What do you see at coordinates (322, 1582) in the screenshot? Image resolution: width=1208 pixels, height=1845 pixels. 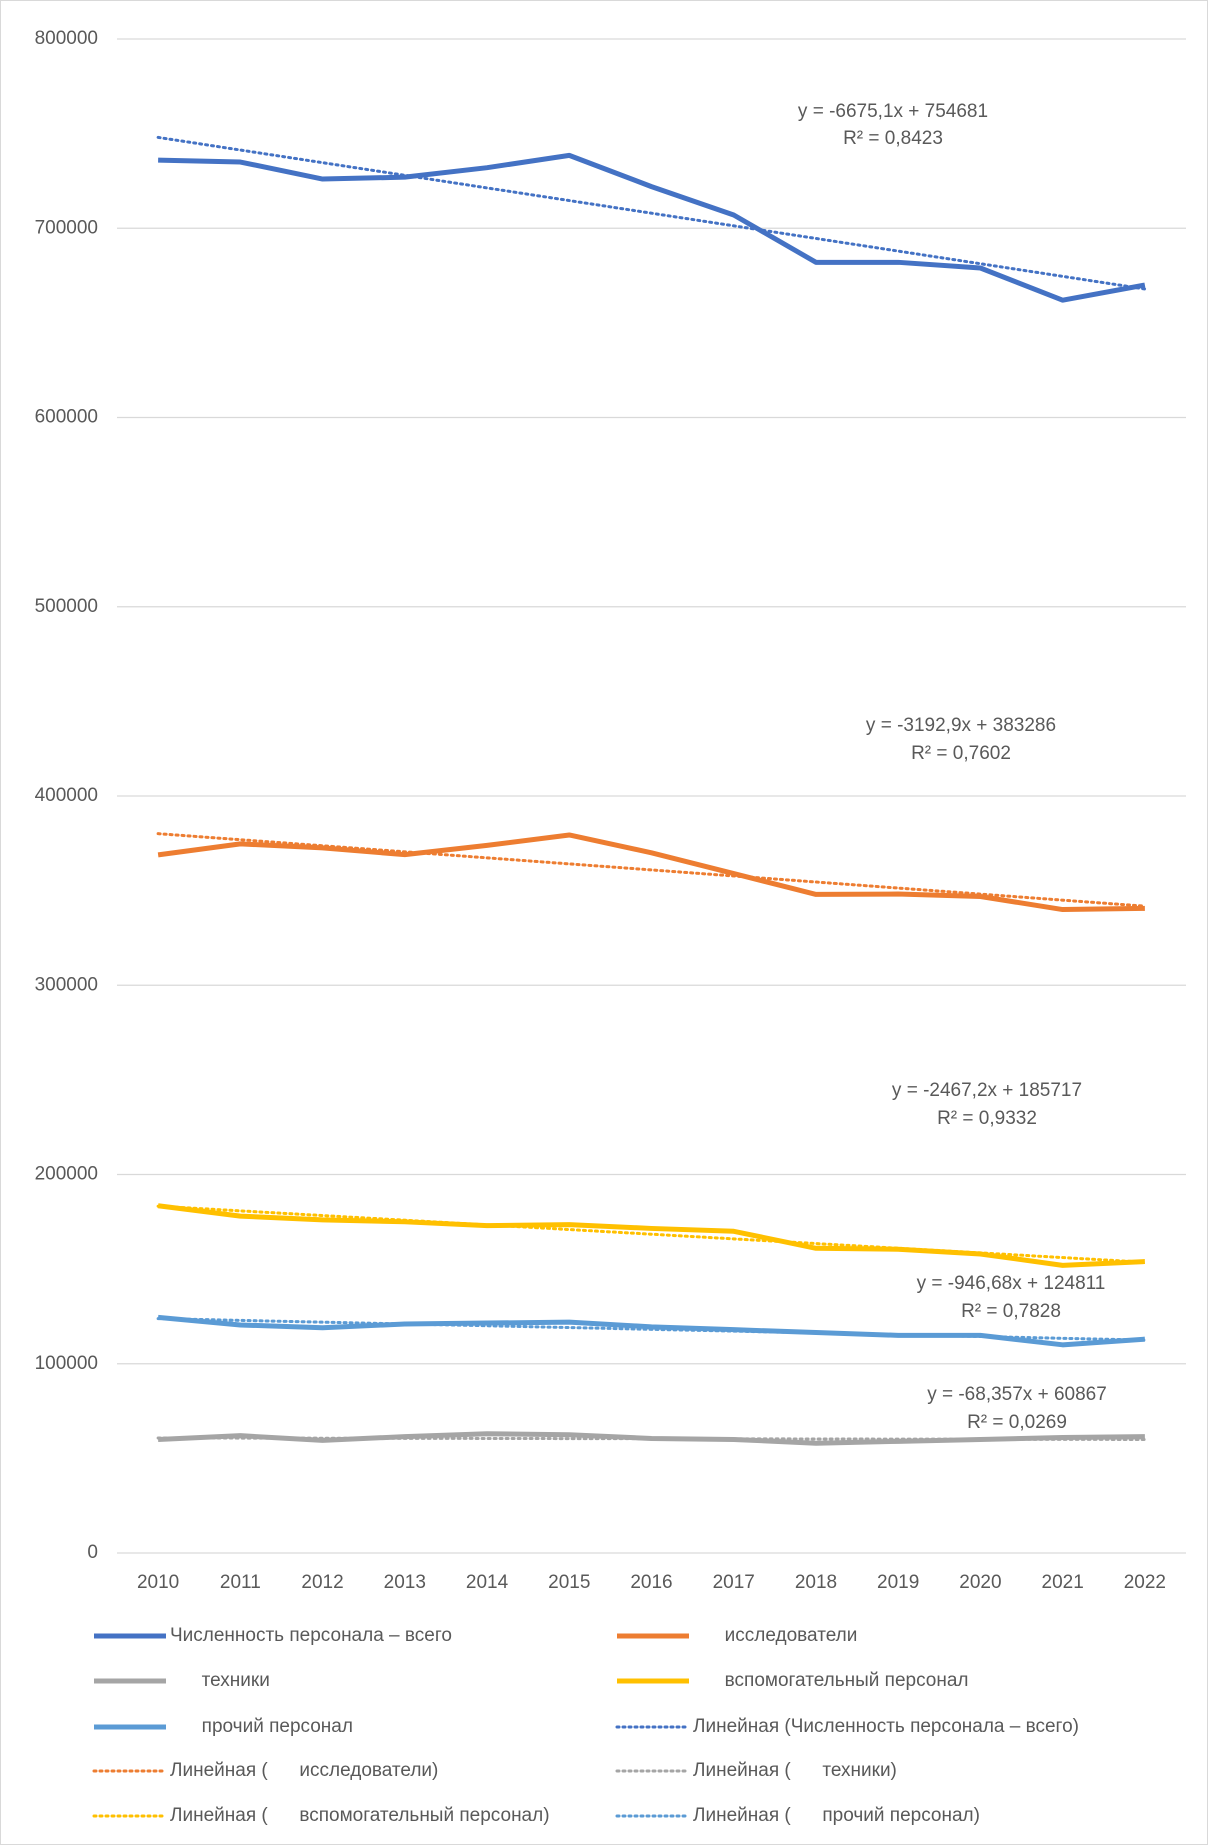 I see `x-tick-label: 2012` at bounding box center [322, 1582].